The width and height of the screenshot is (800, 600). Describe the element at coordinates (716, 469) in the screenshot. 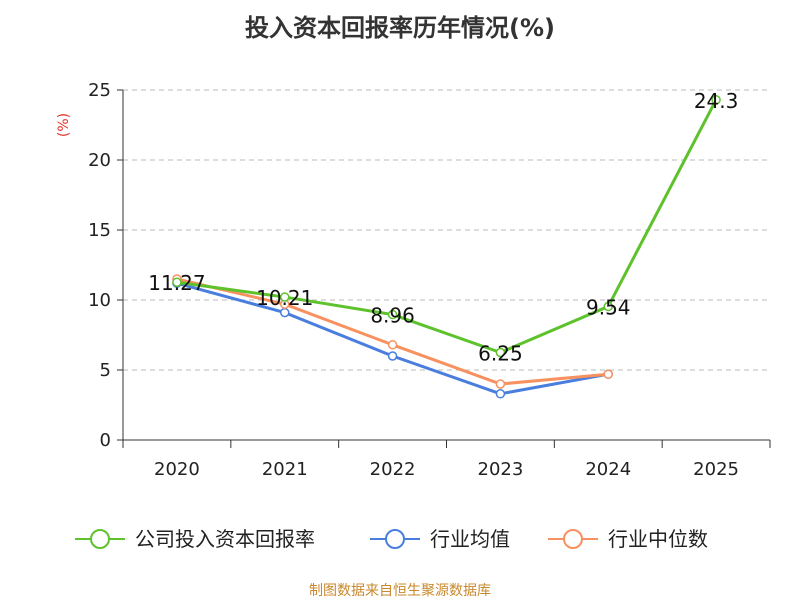

I see `x-tick-label: 2025` at that location.